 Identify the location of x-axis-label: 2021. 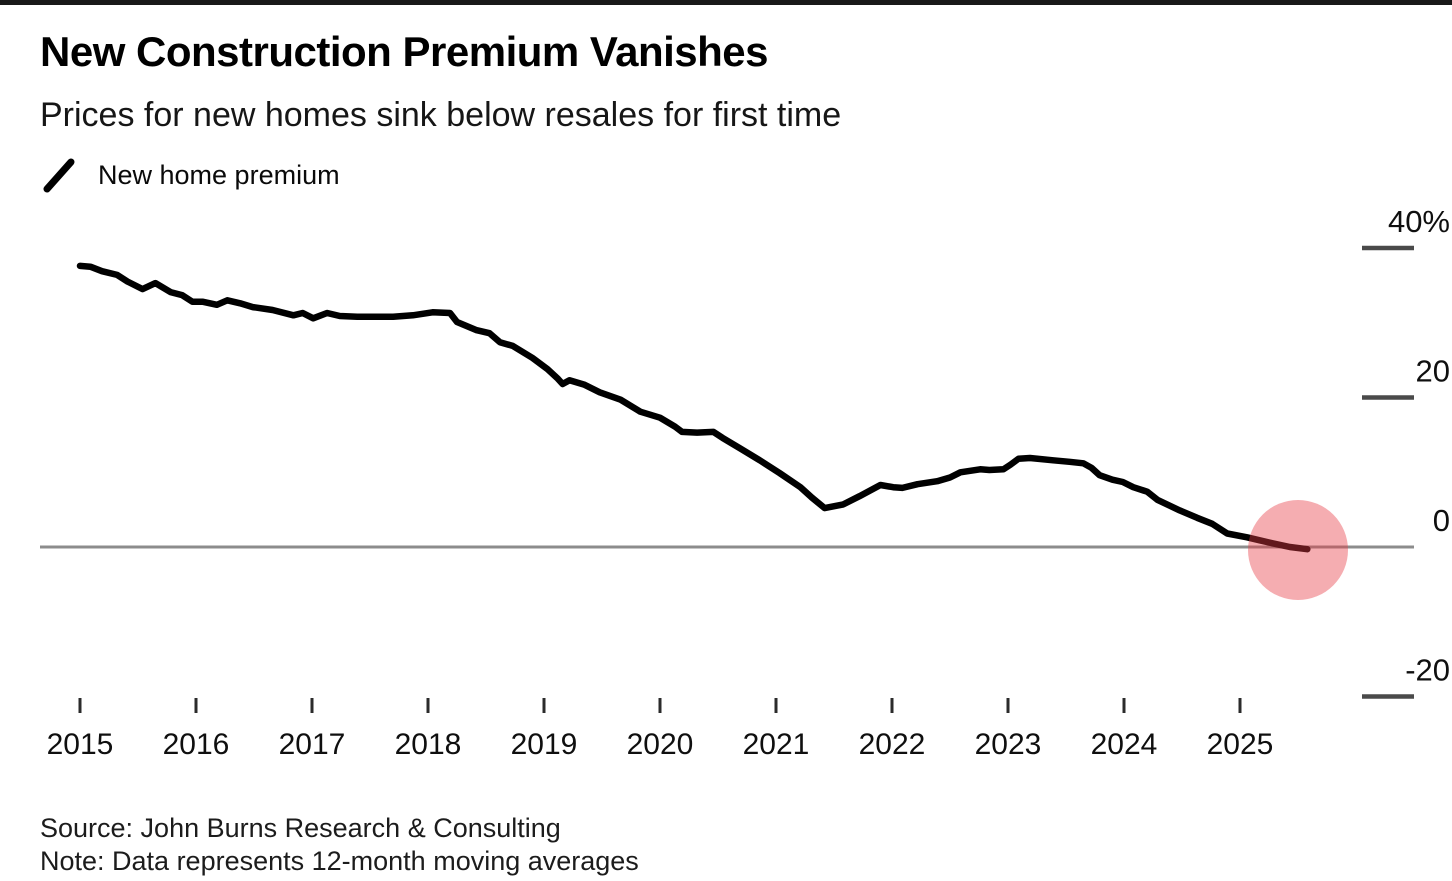
(776, 744).